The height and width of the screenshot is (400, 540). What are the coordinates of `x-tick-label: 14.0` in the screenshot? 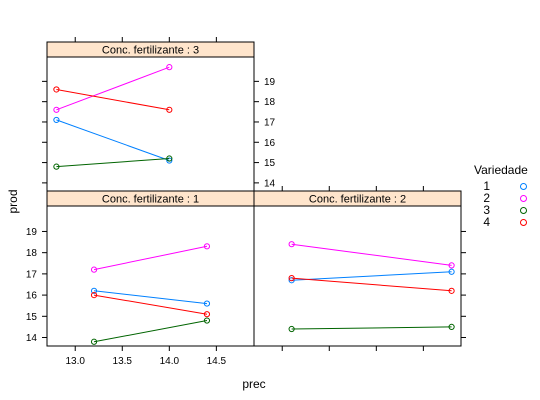 It's located at (170, 361).